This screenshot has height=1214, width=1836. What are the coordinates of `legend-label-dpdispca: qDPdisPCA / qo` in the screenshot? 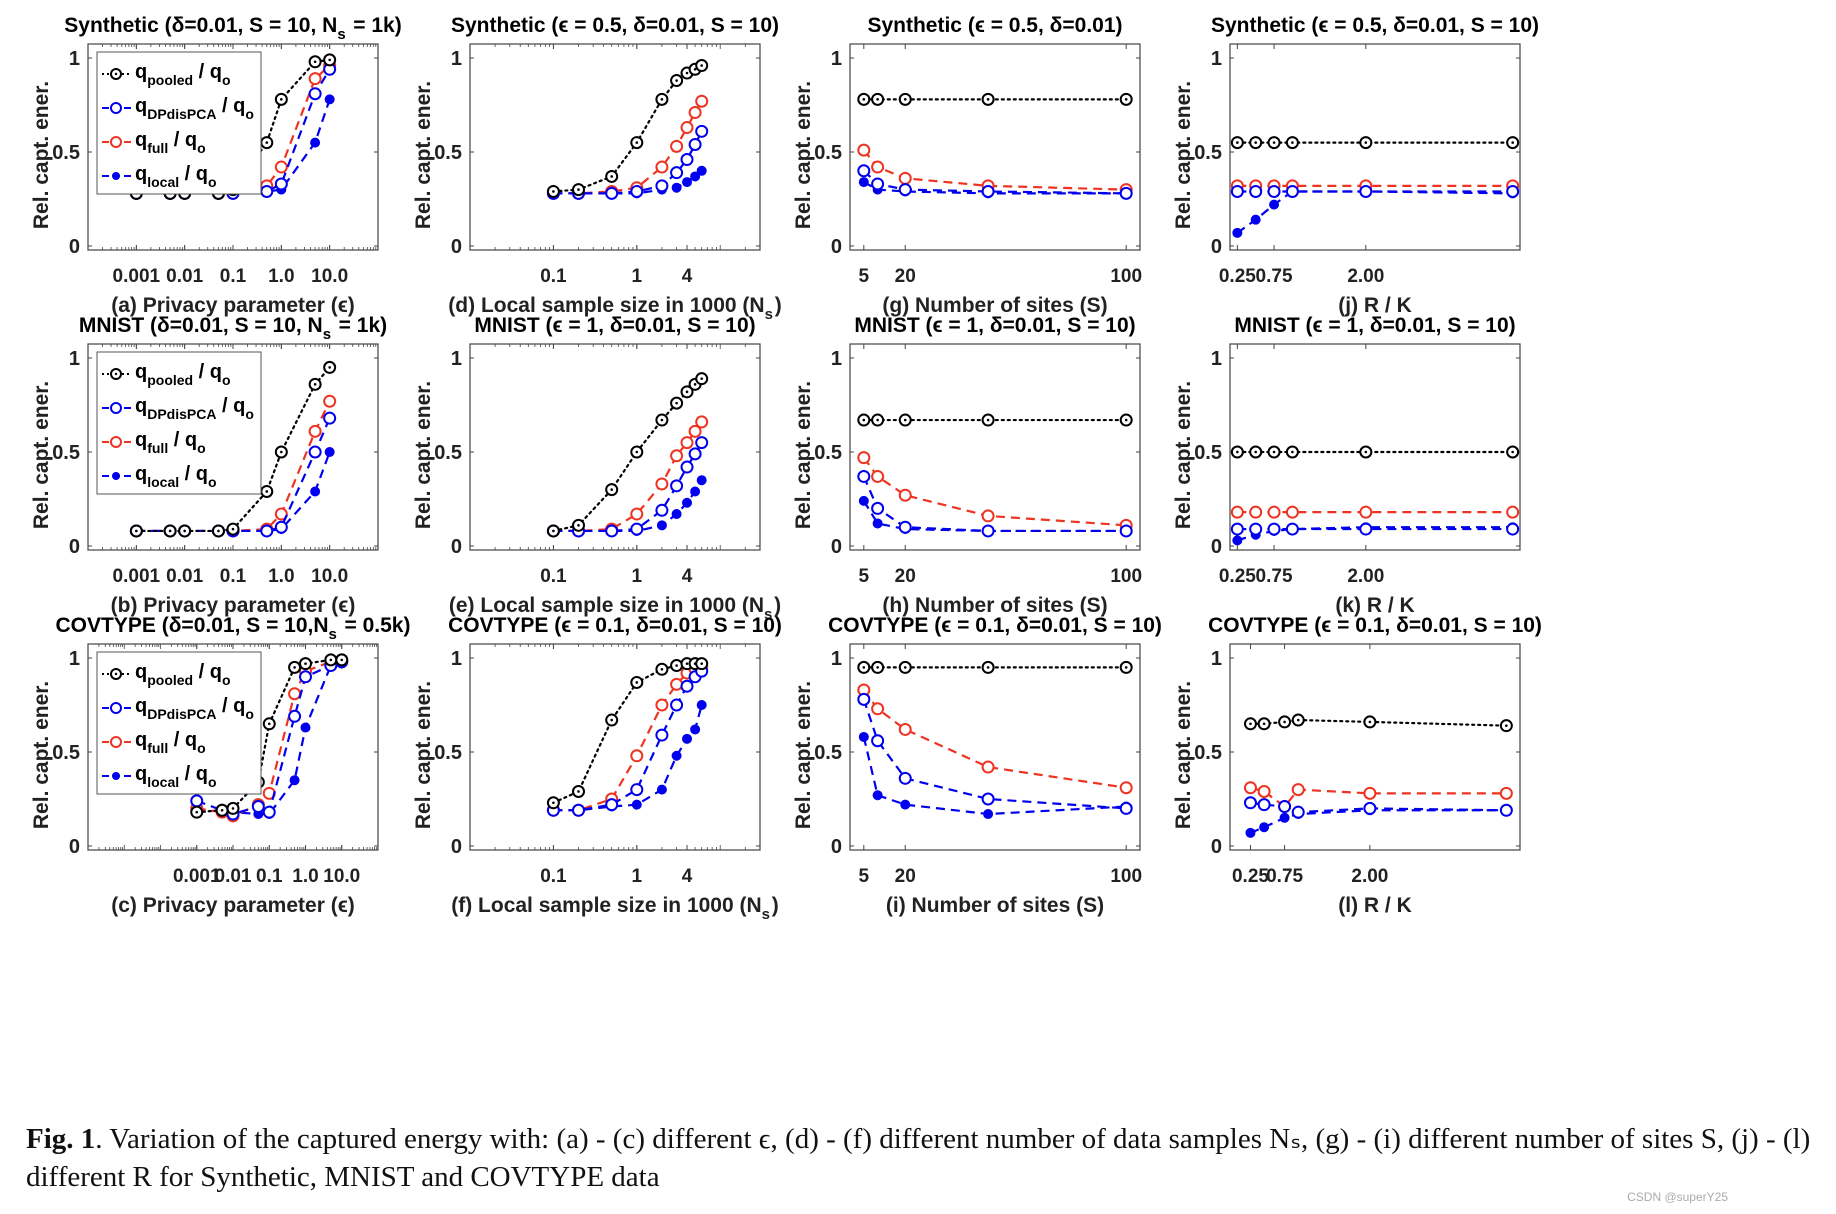 It's located at (194, 108).